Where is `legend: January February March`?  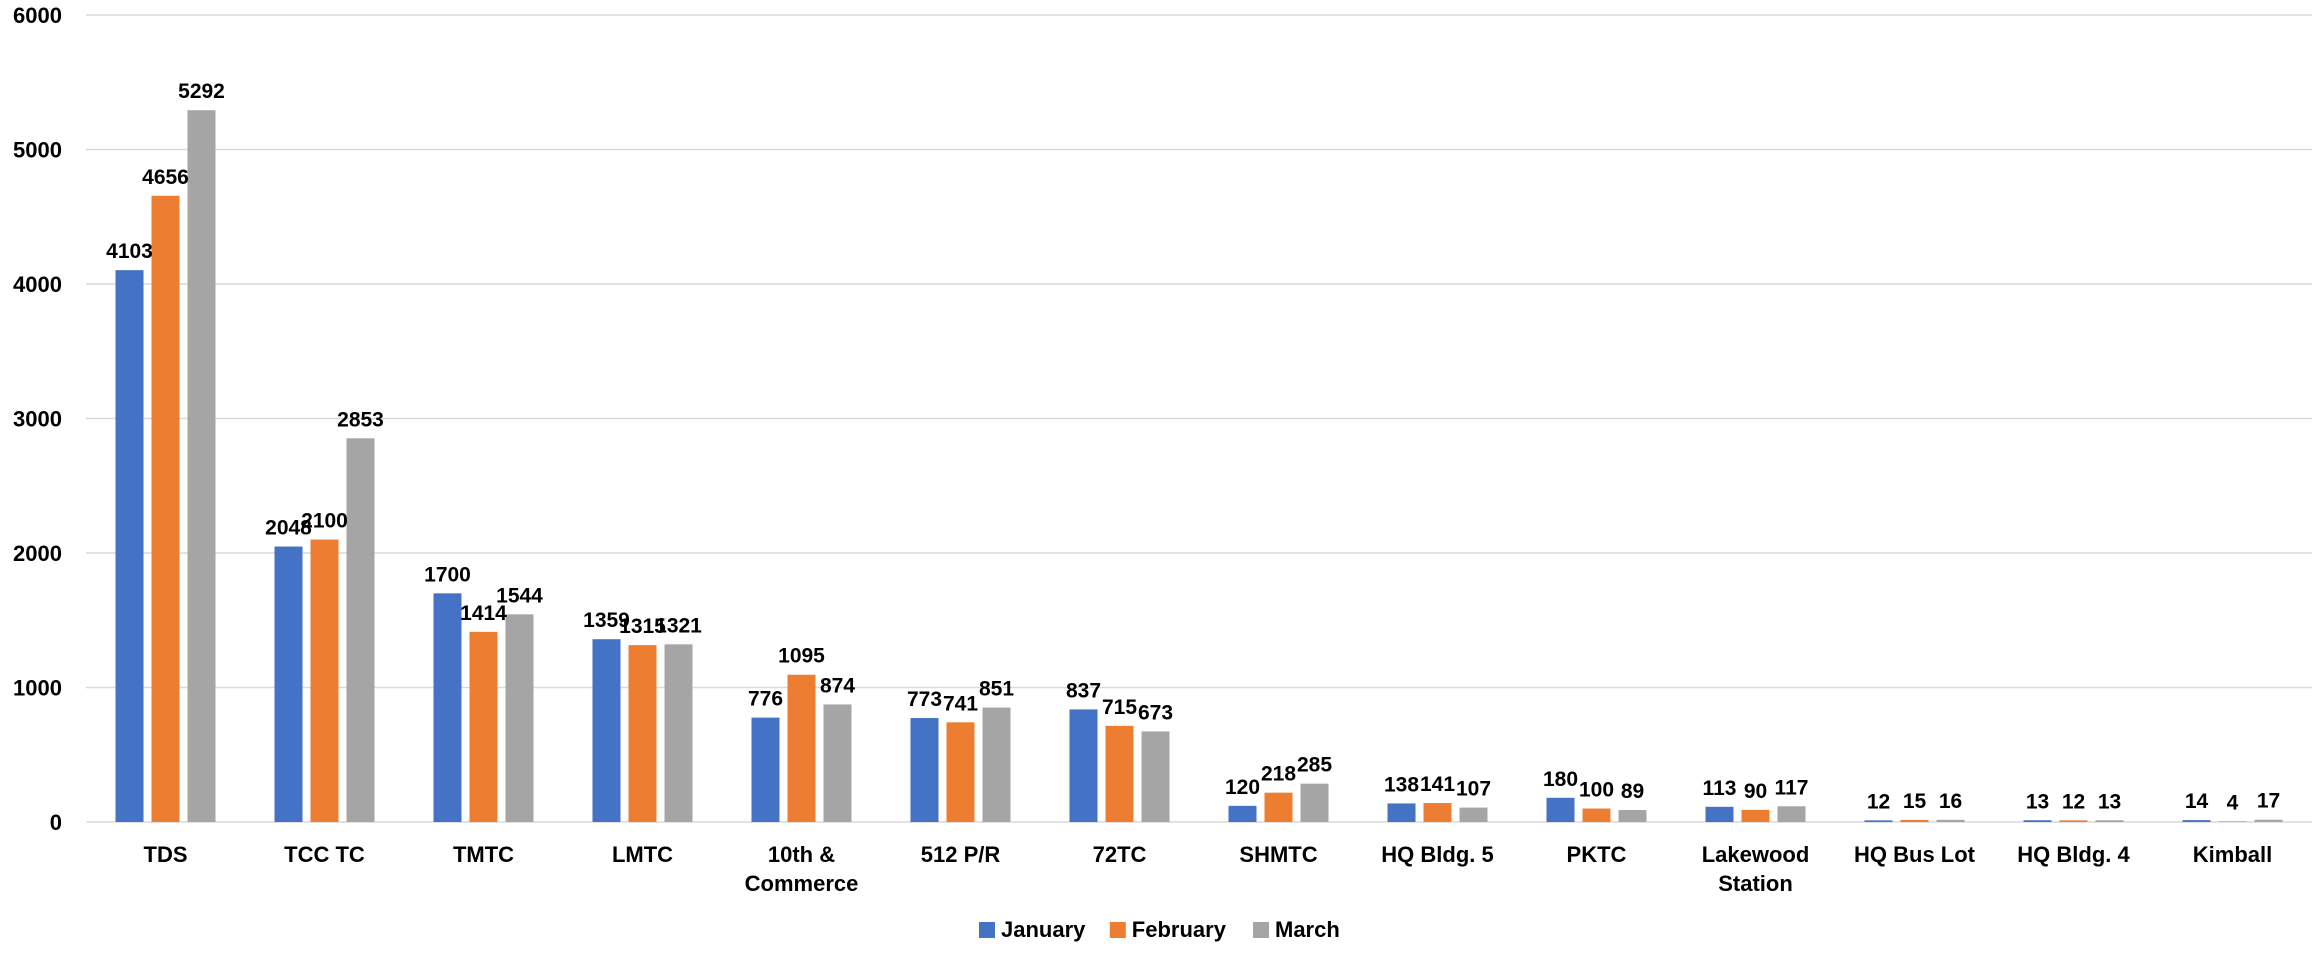
legend: January February March is located at coordinates (1159, 929).